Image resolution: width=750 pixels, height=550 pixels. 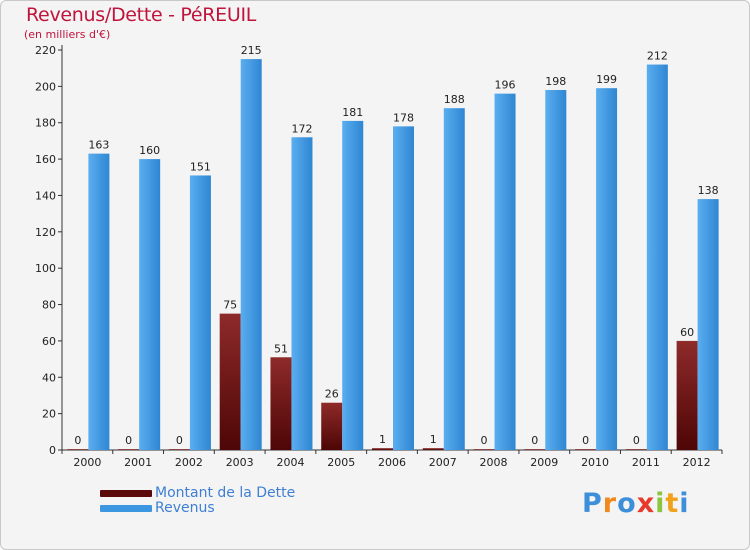 I want to click on y-tick-label: 220, so click(x=45, y=50).